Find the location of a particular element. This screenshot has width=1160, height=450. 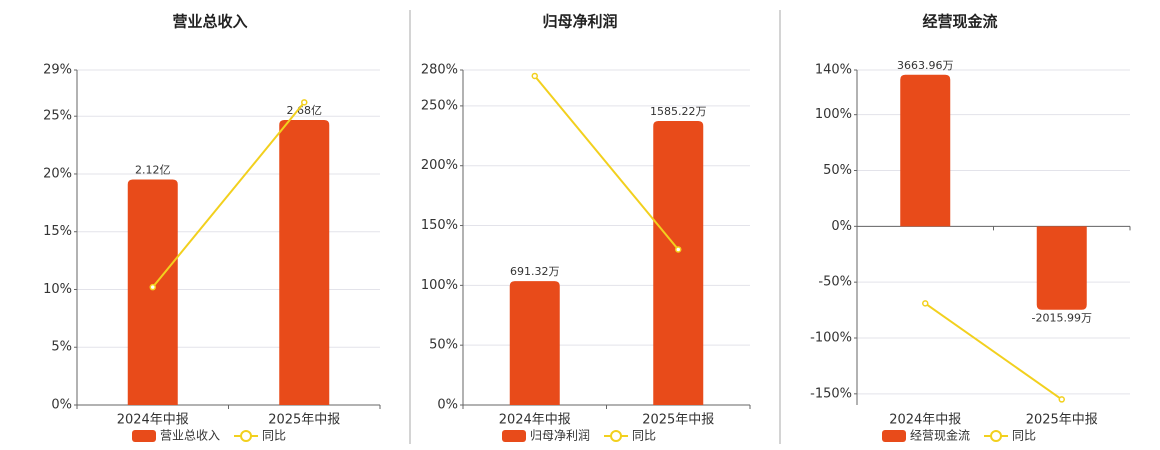

y-tick-label: -150% is located at coordinates (831, 393).